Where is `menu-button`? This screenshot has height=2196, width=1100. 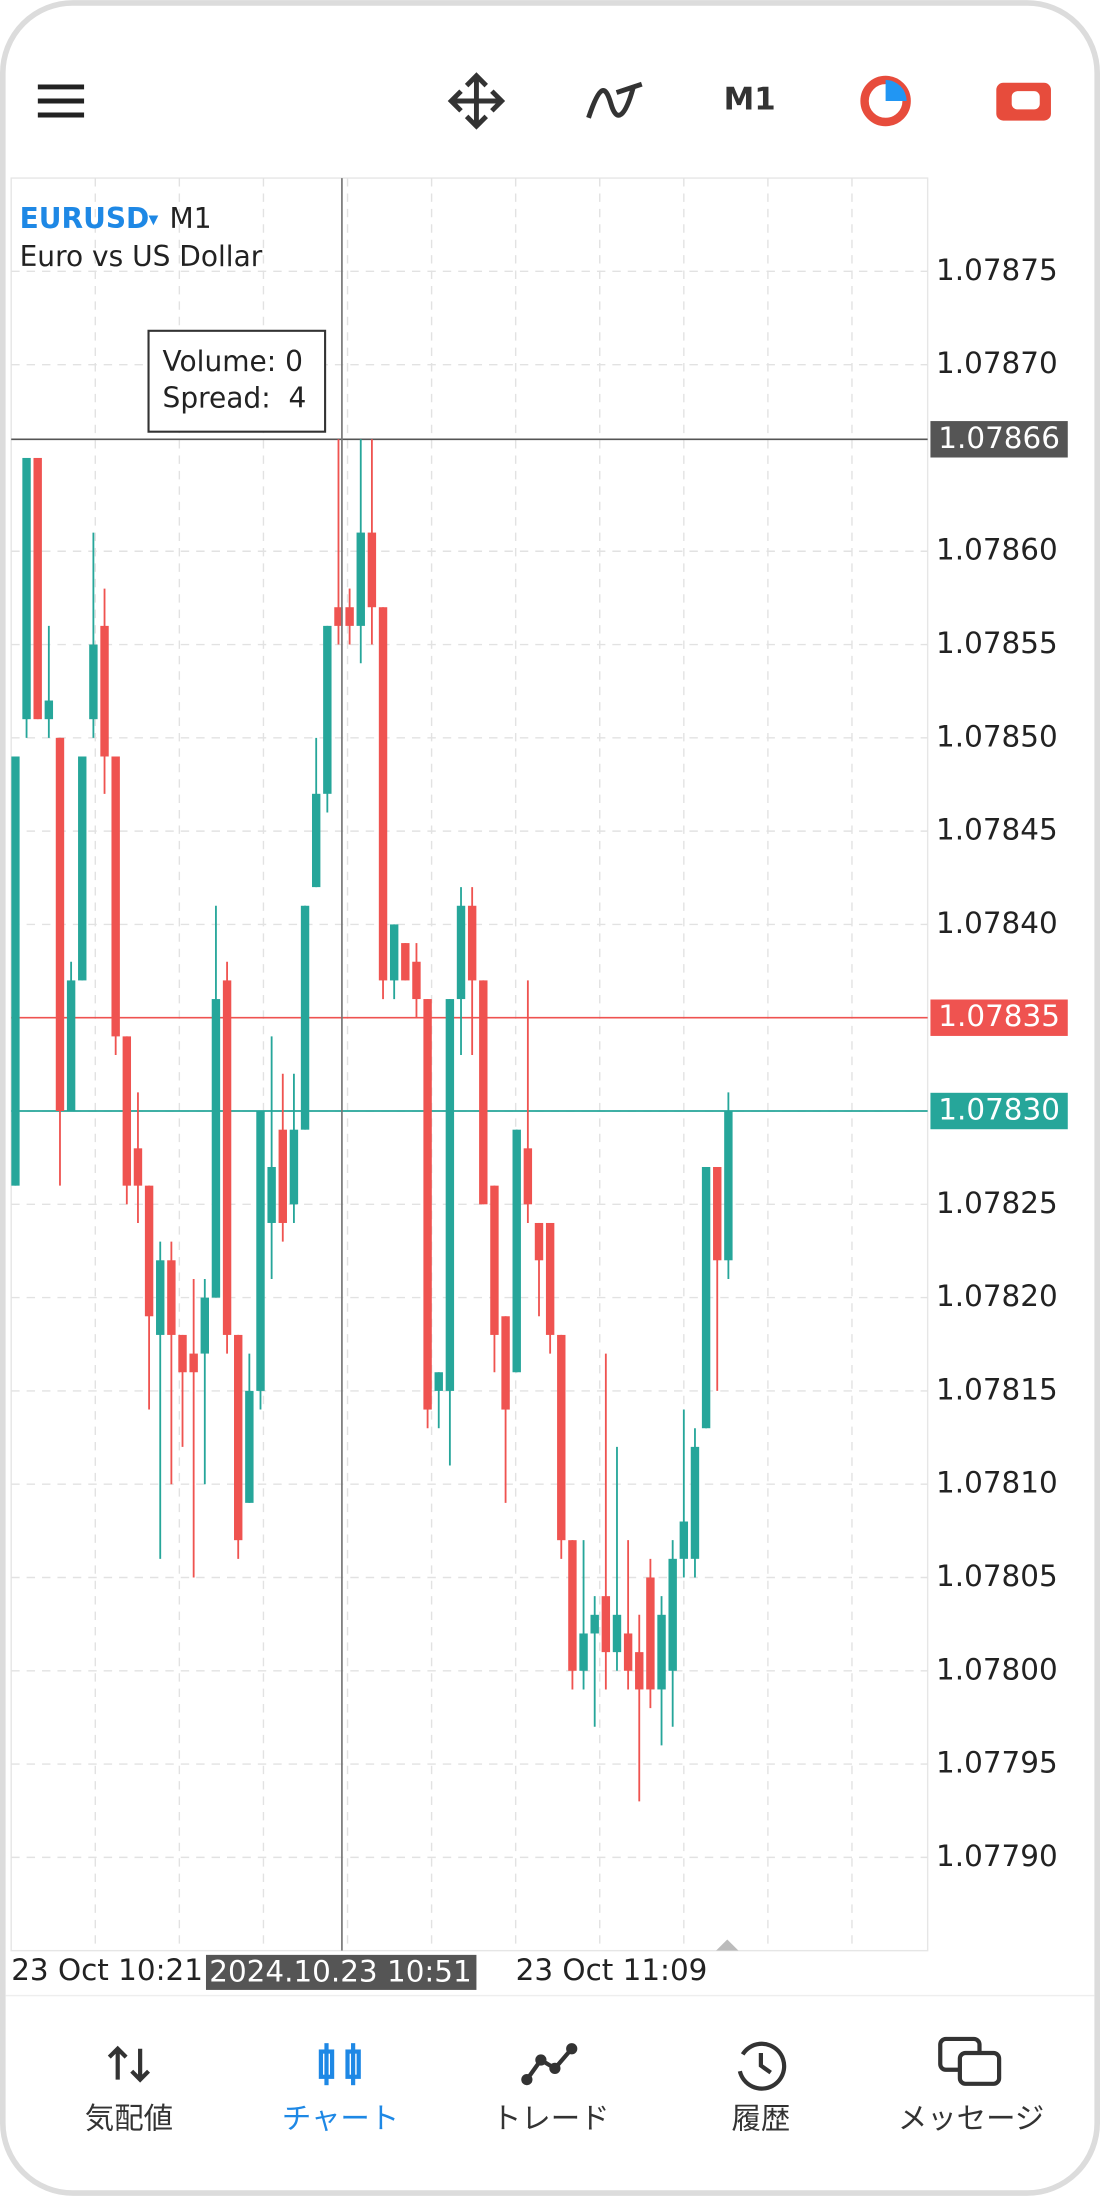
menu-button is located at coordinates (61, 101).